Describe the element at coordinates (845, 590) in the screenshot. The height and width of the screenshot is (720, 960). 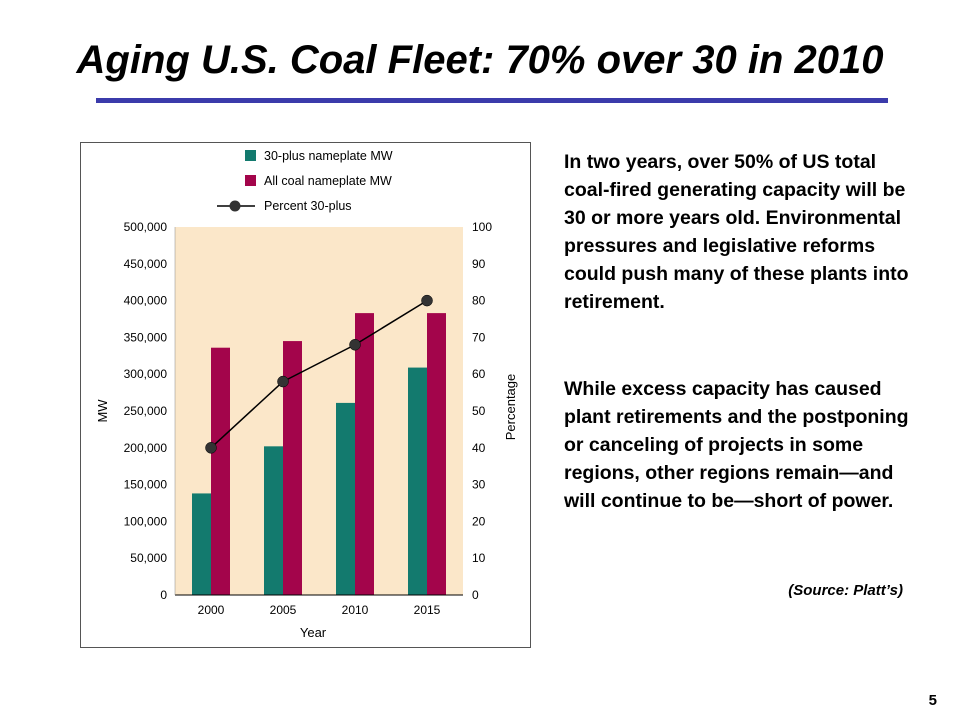
I see `source-citation: (Source: Platt’s)` at that location.